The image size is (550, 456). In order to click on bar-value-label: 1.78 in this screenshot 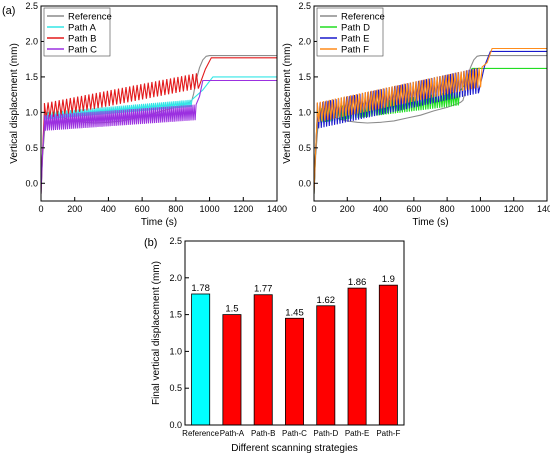, I will do `click(200, 288)`.